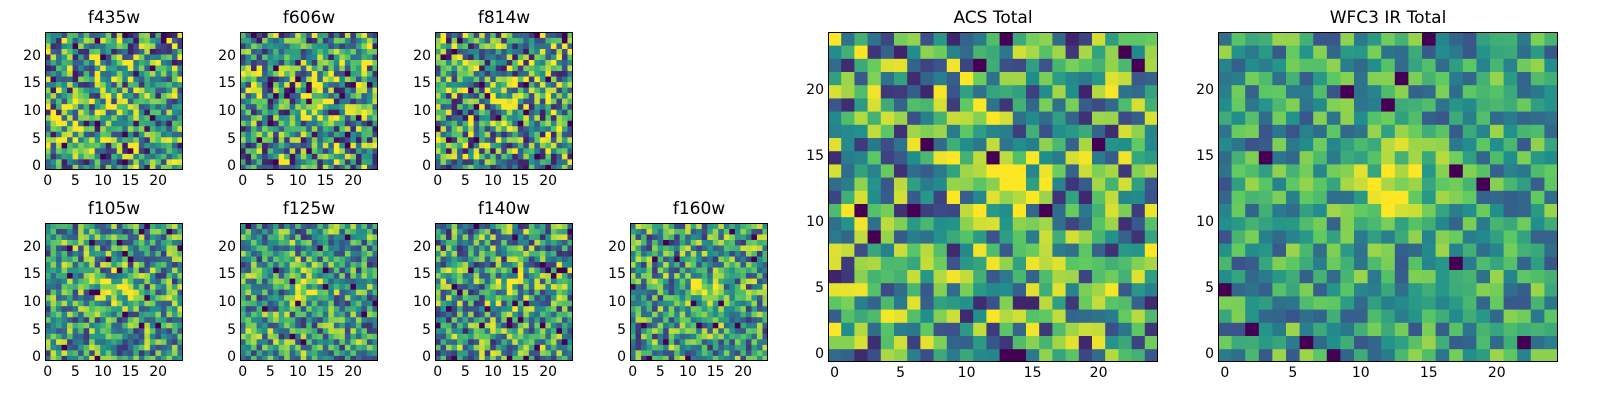 This screenshot has width=1600, height=400. What do you see at coordinates (75, 372) in the screenshot?
I see `x-tick-label: 5` at bounding box center [75, 372].